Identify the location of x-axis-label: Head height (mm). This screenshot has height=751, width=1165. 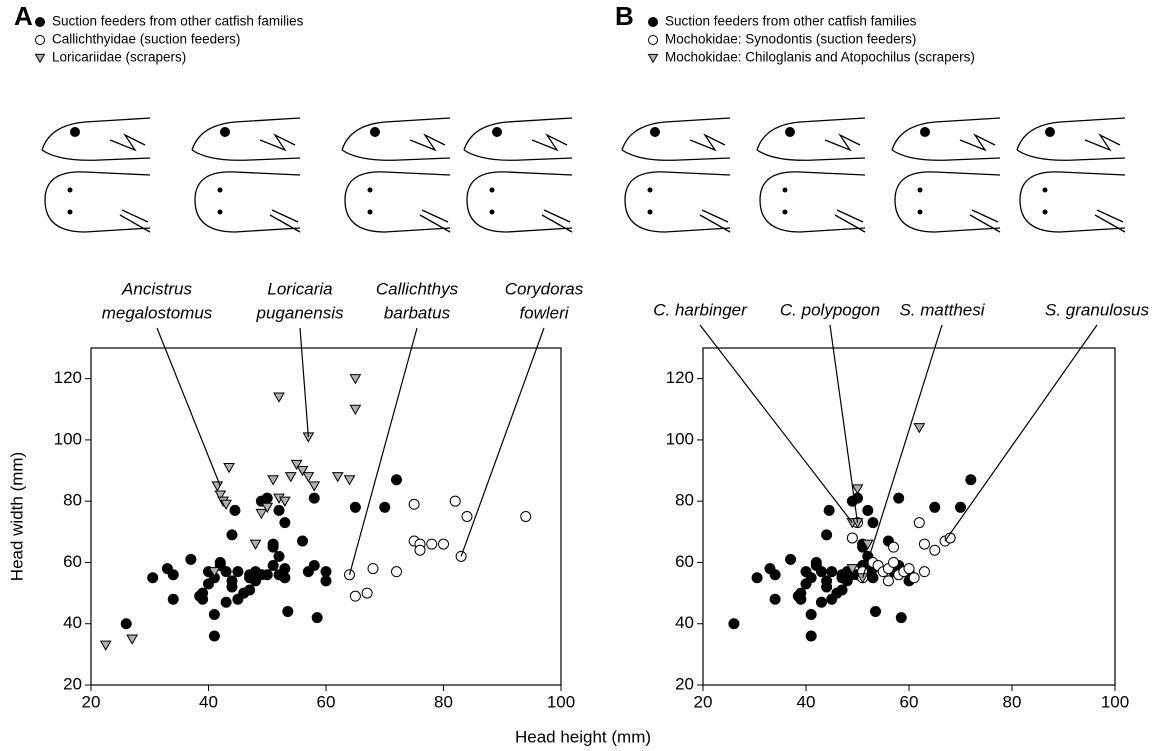
(583, 736).